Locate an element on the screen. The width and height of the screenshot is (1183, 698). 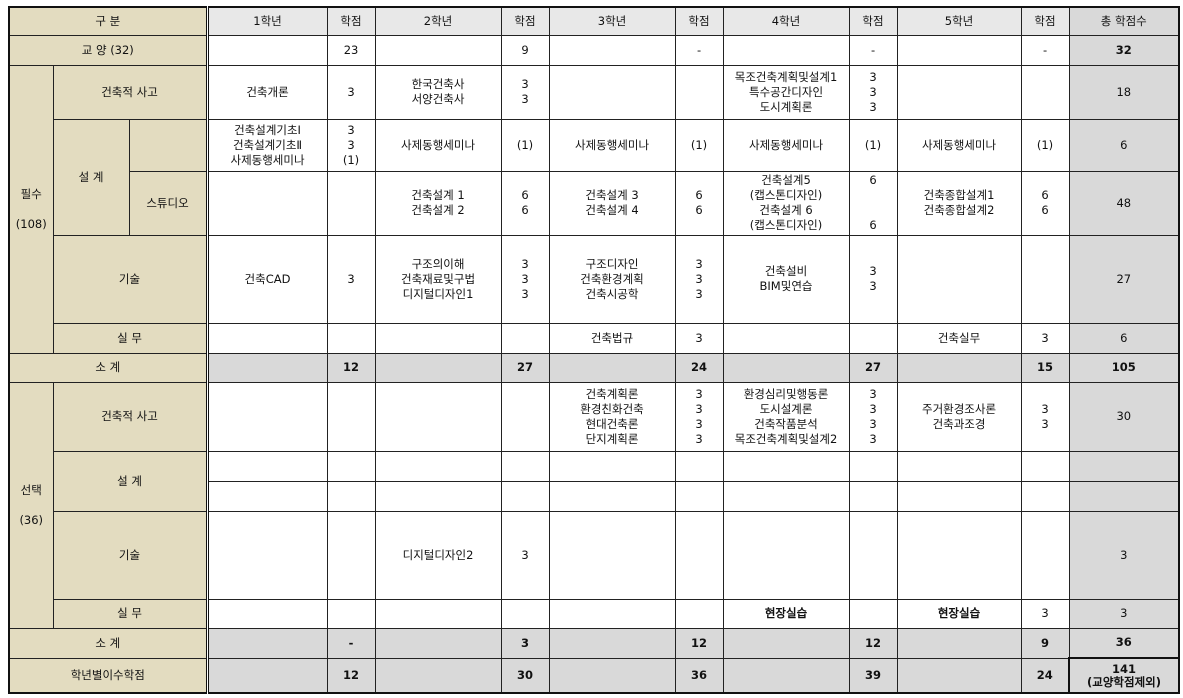
course-cell: 건축설계기초Ⅰ 건축설계기초Ⅱ 사제동행세미나 is located at coordinates (267, 145).